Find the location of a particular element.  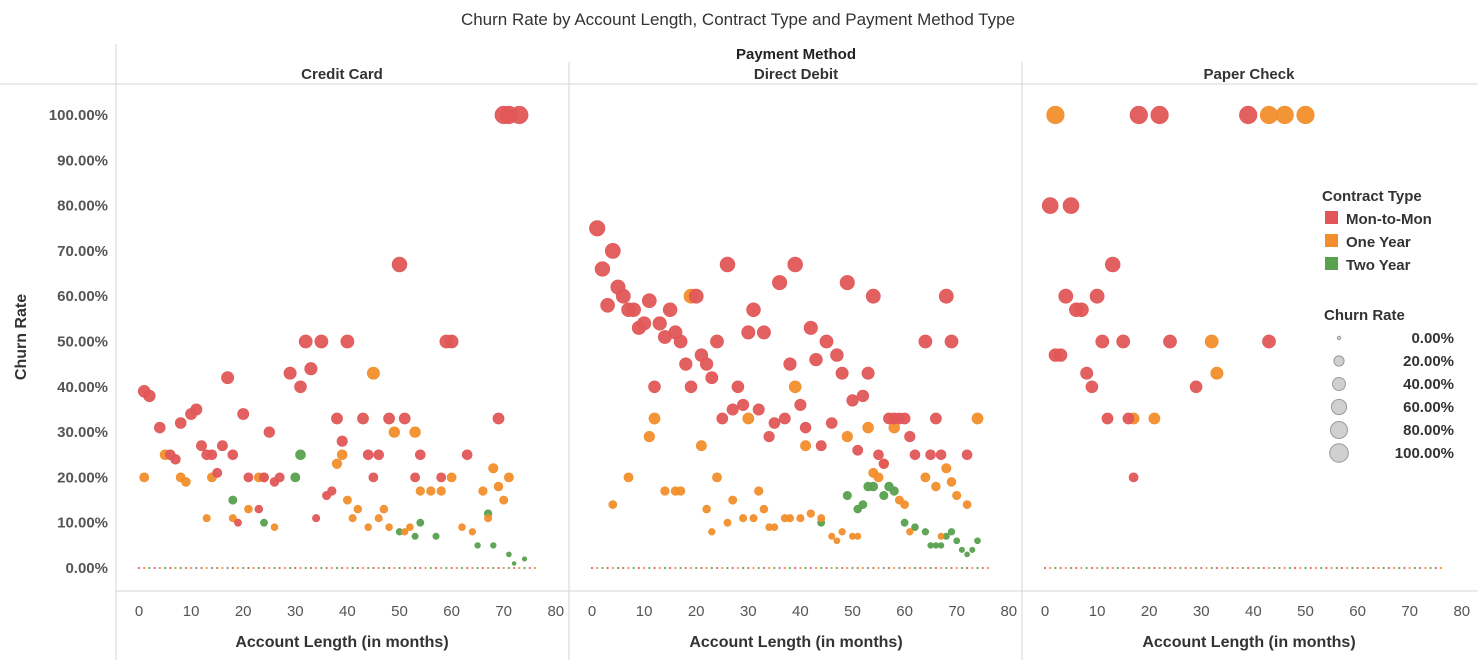

size-legend-marker is located at coordinates (1339, 361).